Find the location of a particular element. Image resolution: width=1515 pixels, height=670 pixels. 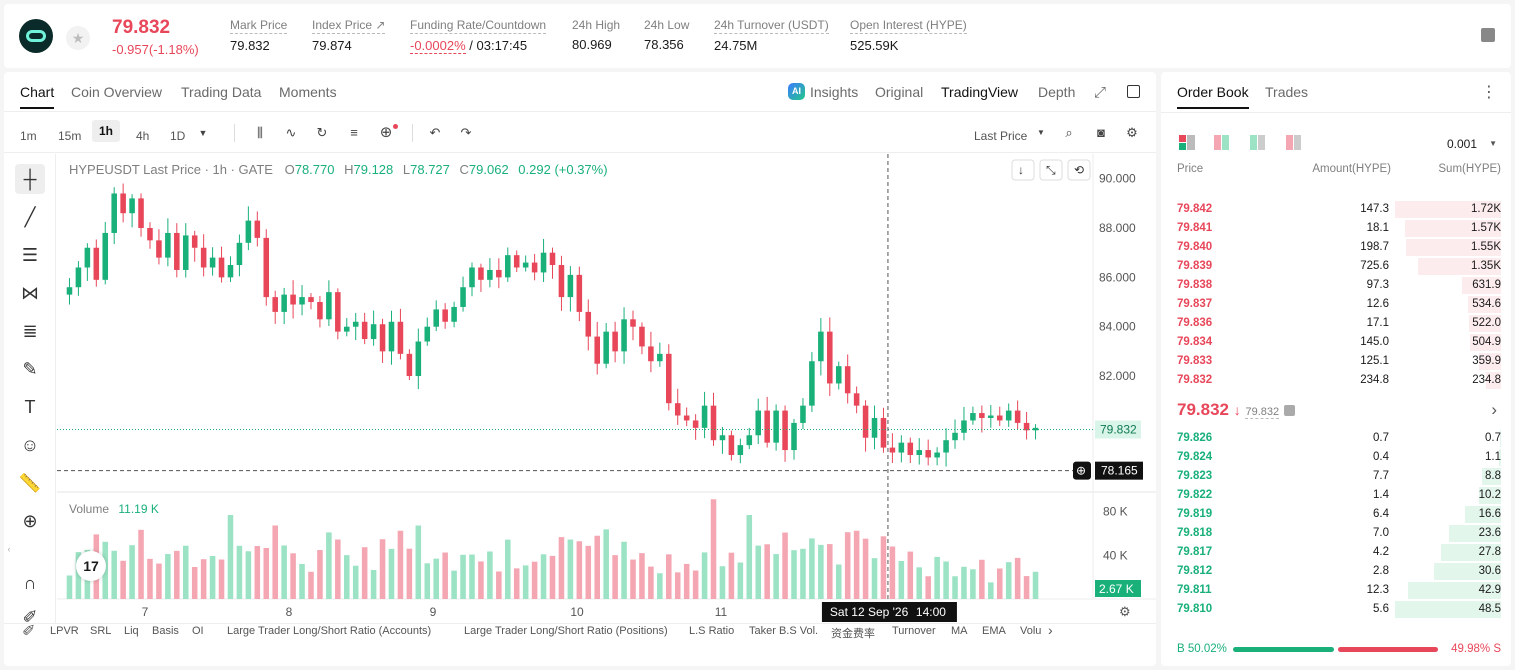

bid-row: 79.823 7.7 8.8 is located at coordinates (1336, 476).